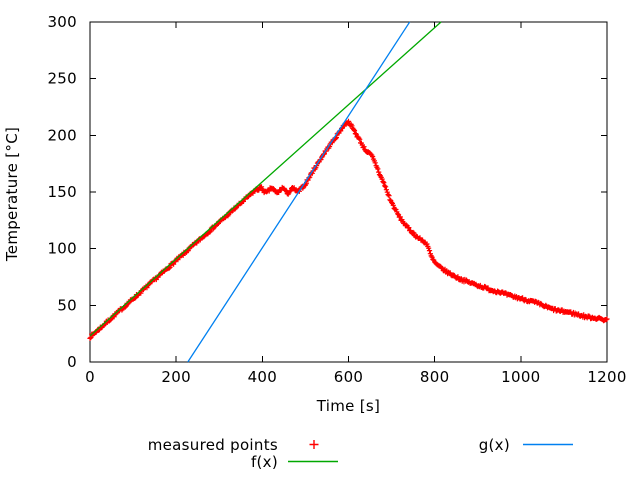  Describe the element at coordinates (62, 192) in the screenshot. I see `y-tick-label: 150` at that location.